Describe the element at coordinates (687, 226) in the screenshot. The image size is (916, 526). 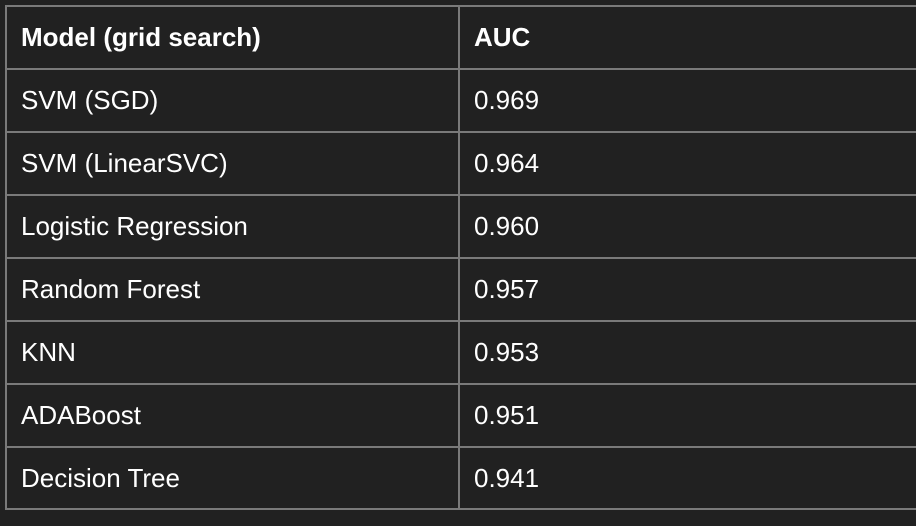
I see `cell-auc: 0.960` at that location.